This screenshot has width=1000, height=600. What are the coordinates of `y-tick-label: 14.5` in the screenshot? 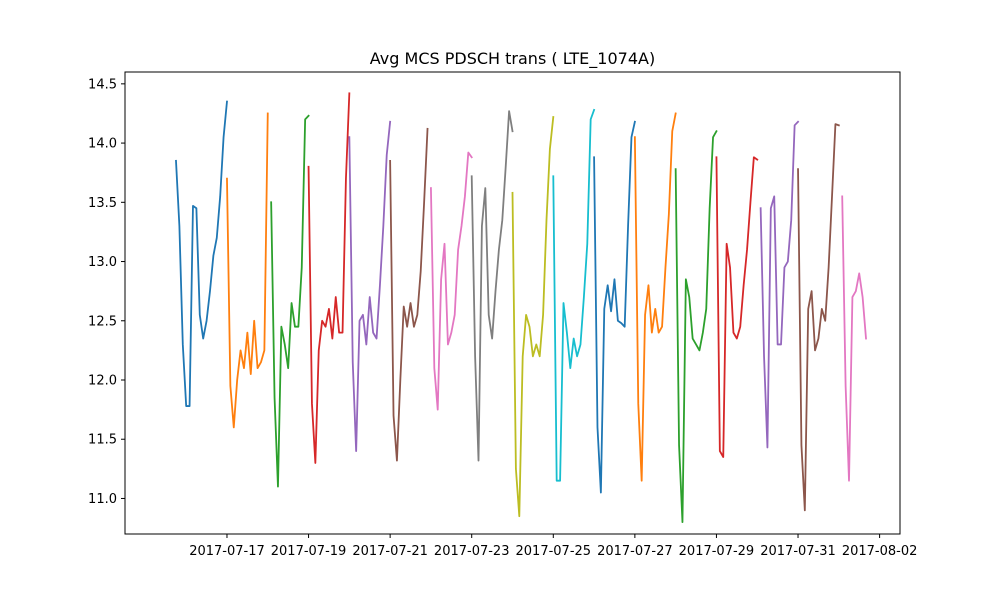 It's located at (102, 84).